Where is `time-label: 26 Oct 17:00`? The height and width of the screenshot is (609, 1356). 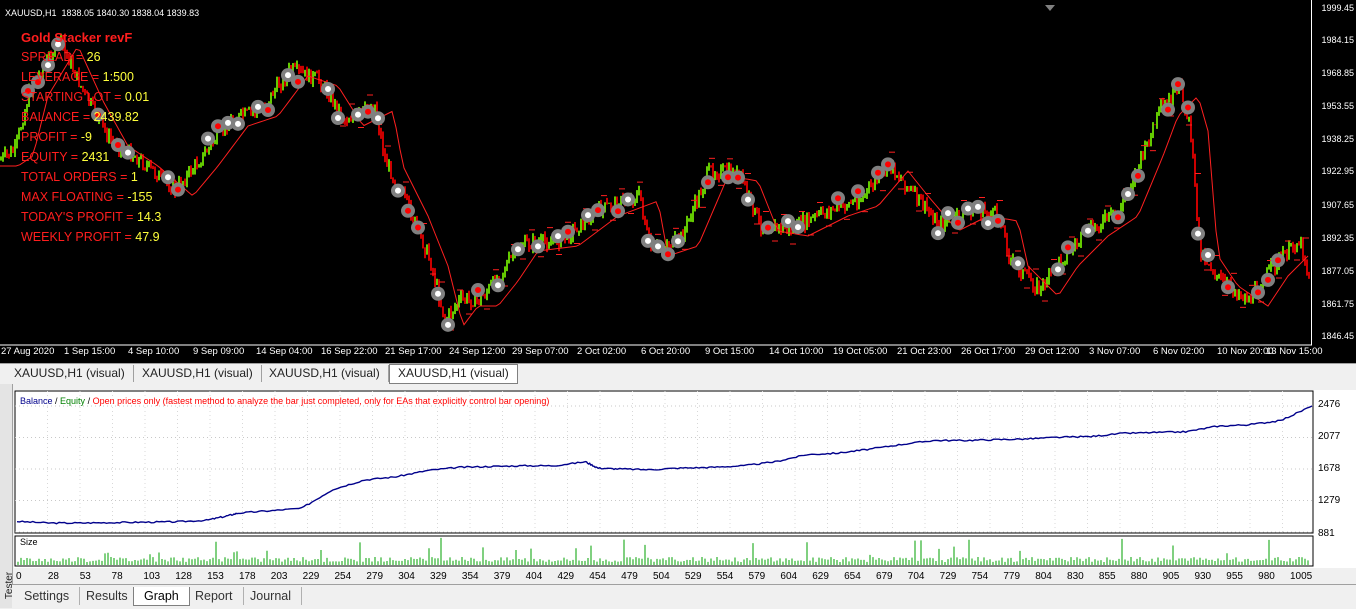
time-label: 26 Oct 17:00 is located at coordinates (988, 351).